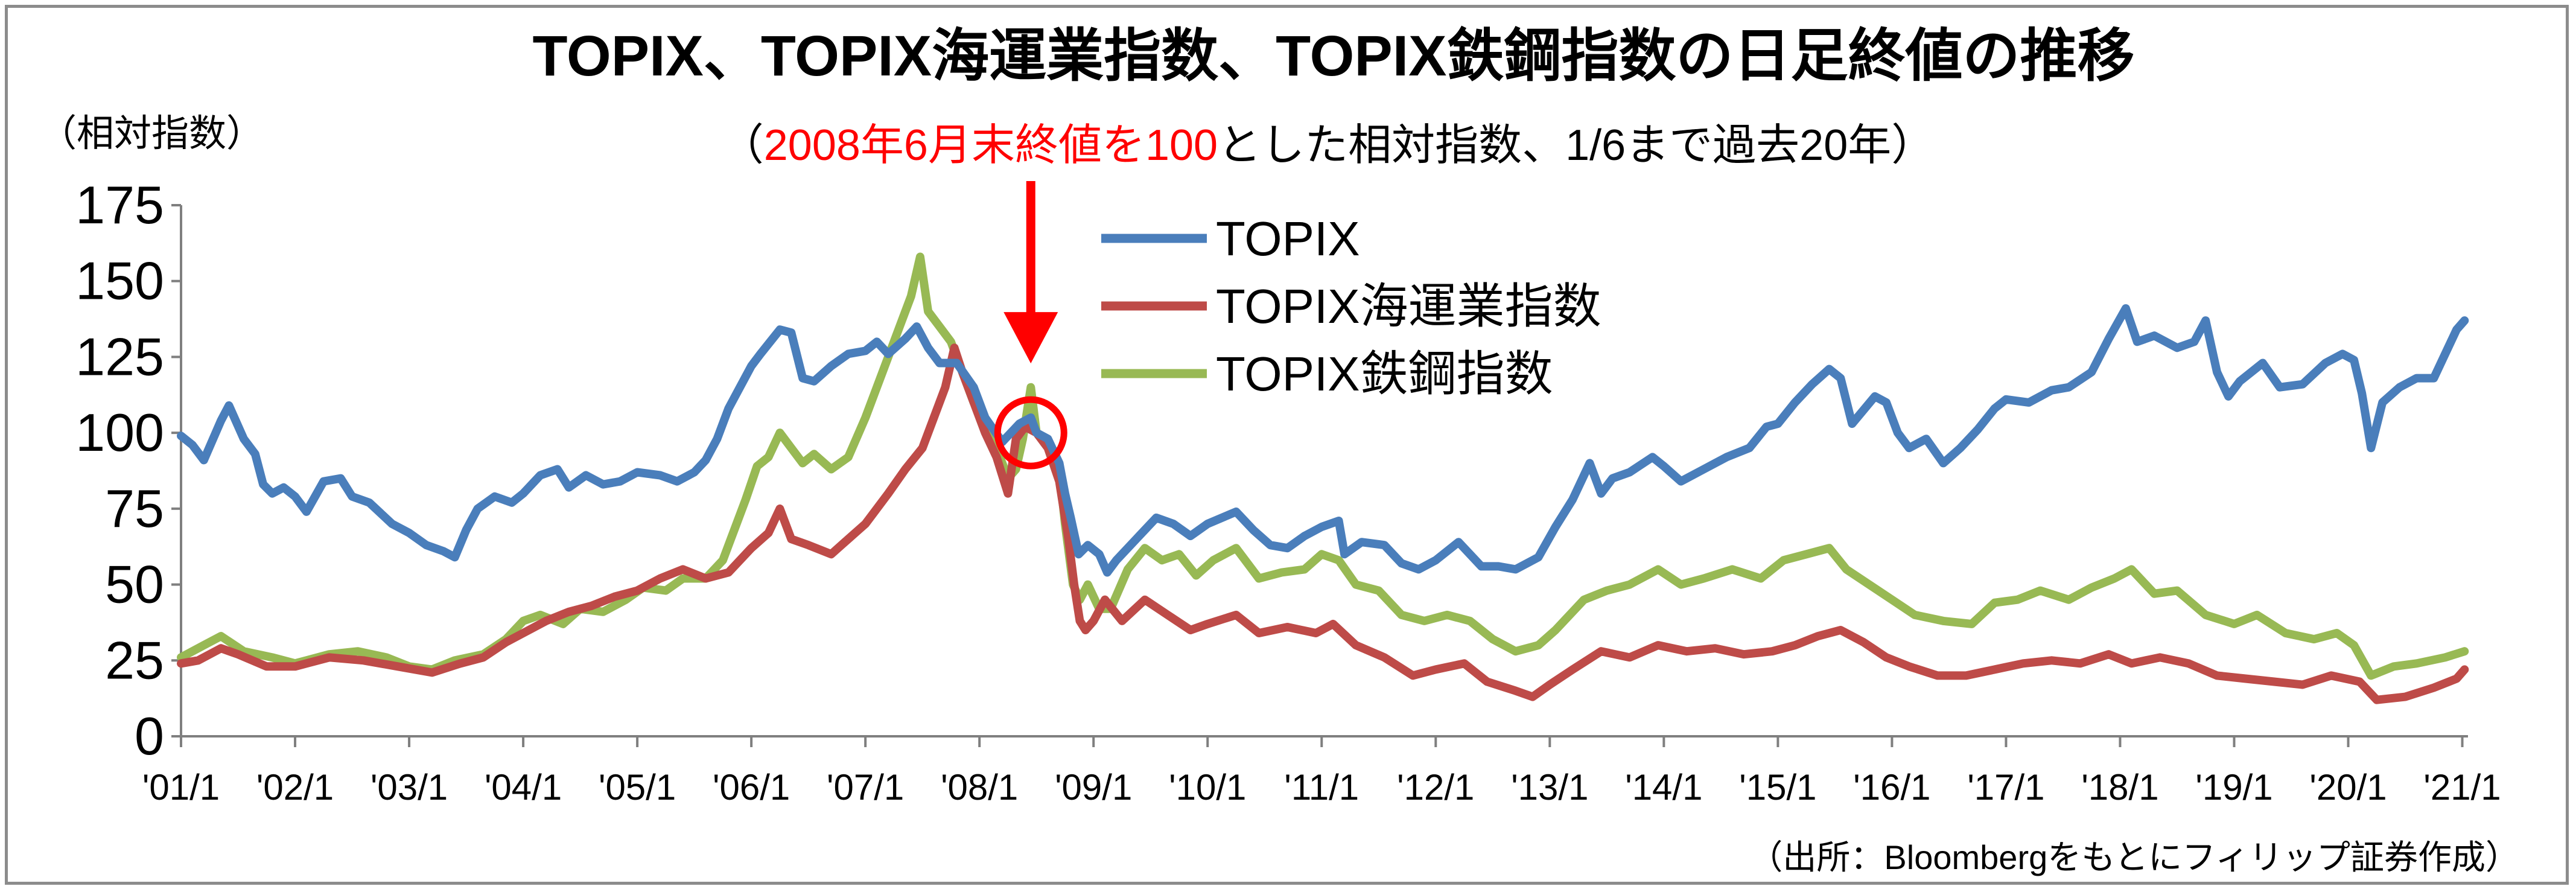  What do you see at coordinates (2134, 857) in the screenshot?
I see `source-note: （出所：Bloombergをもとにフィリップ証券作成）` at bounding box center [2134, 857].